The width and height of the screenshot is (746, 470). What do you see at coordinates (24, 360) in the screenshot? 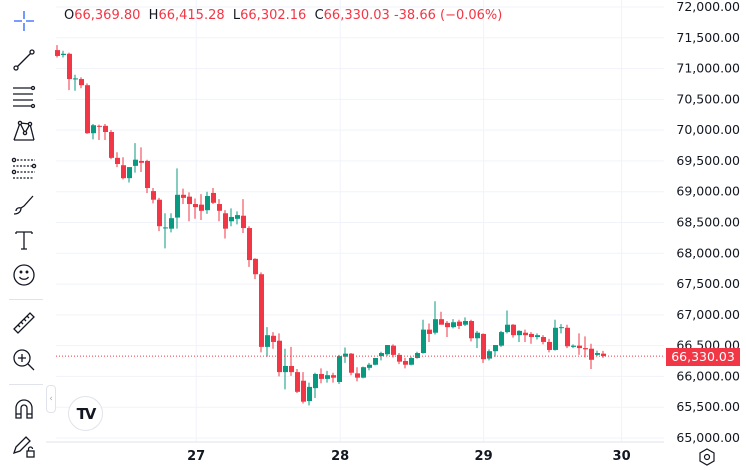
I see `zoom-tool` at bounding box center [24, 360].